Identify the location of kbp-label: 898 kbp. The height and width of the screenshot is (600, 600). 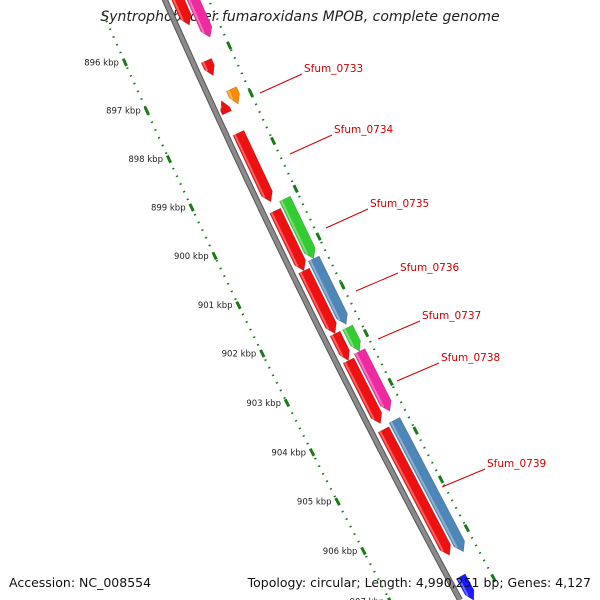
(145, 160).